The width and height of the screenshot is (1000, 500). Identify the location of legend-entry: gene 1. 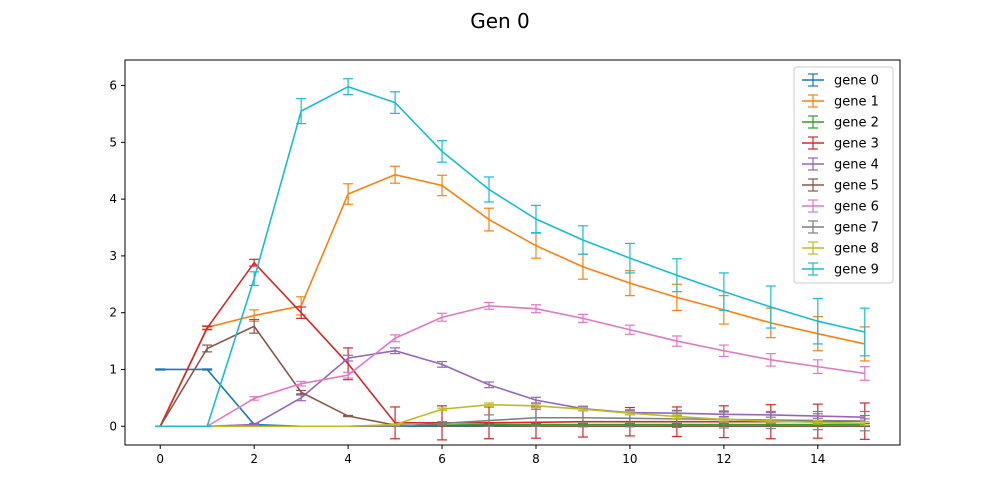
(840, 102).